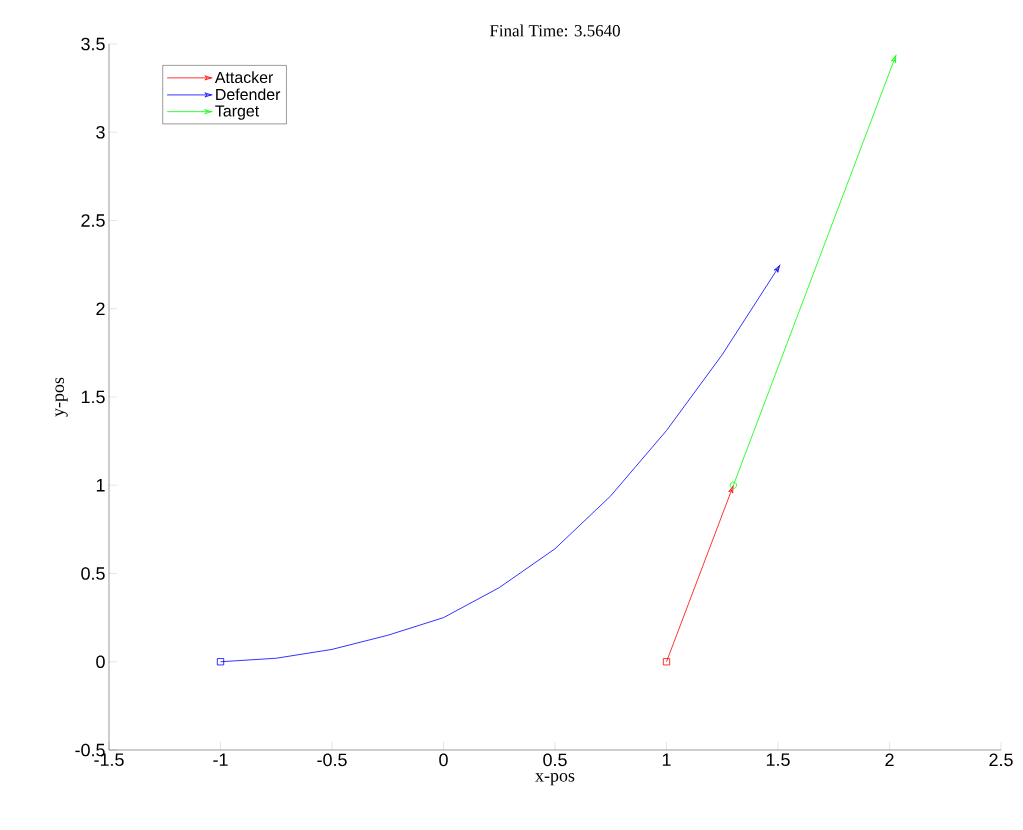 The width and height of the screenshot is (1023, 830). Describe the element at coordinates (555, 760) in the screenshot. I see `x-tick-label: 0.5` at that location.